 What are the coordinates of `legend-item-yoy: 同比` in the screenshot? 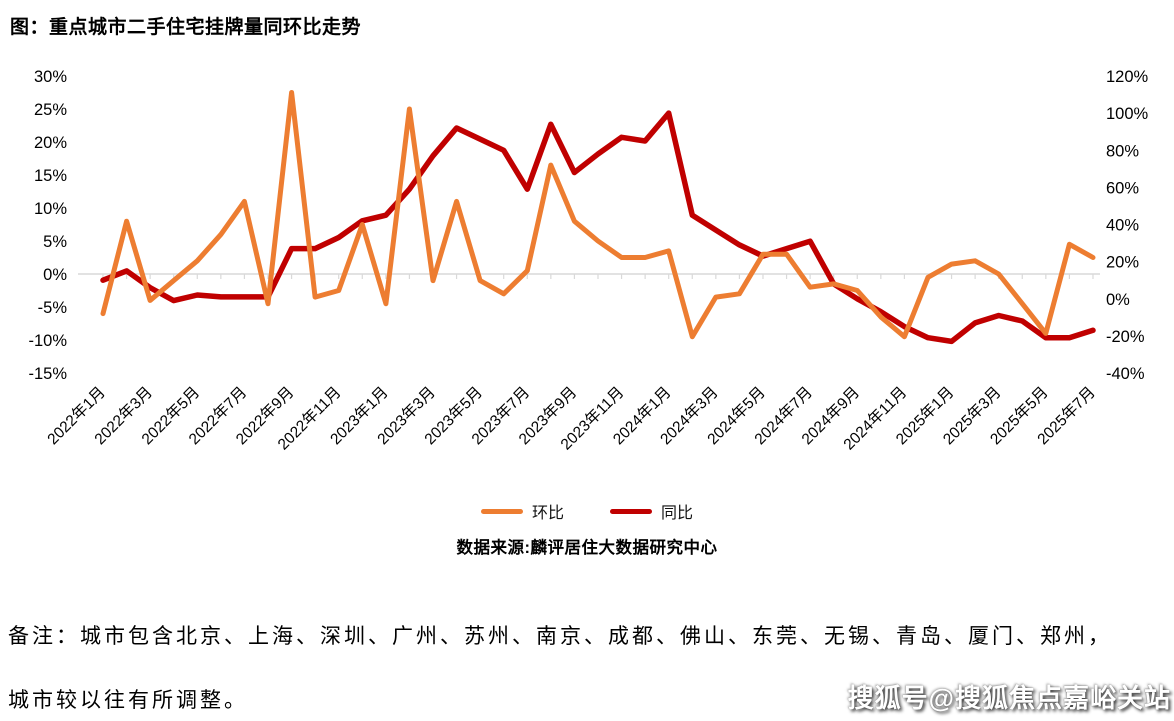 It's located at (651, 511).